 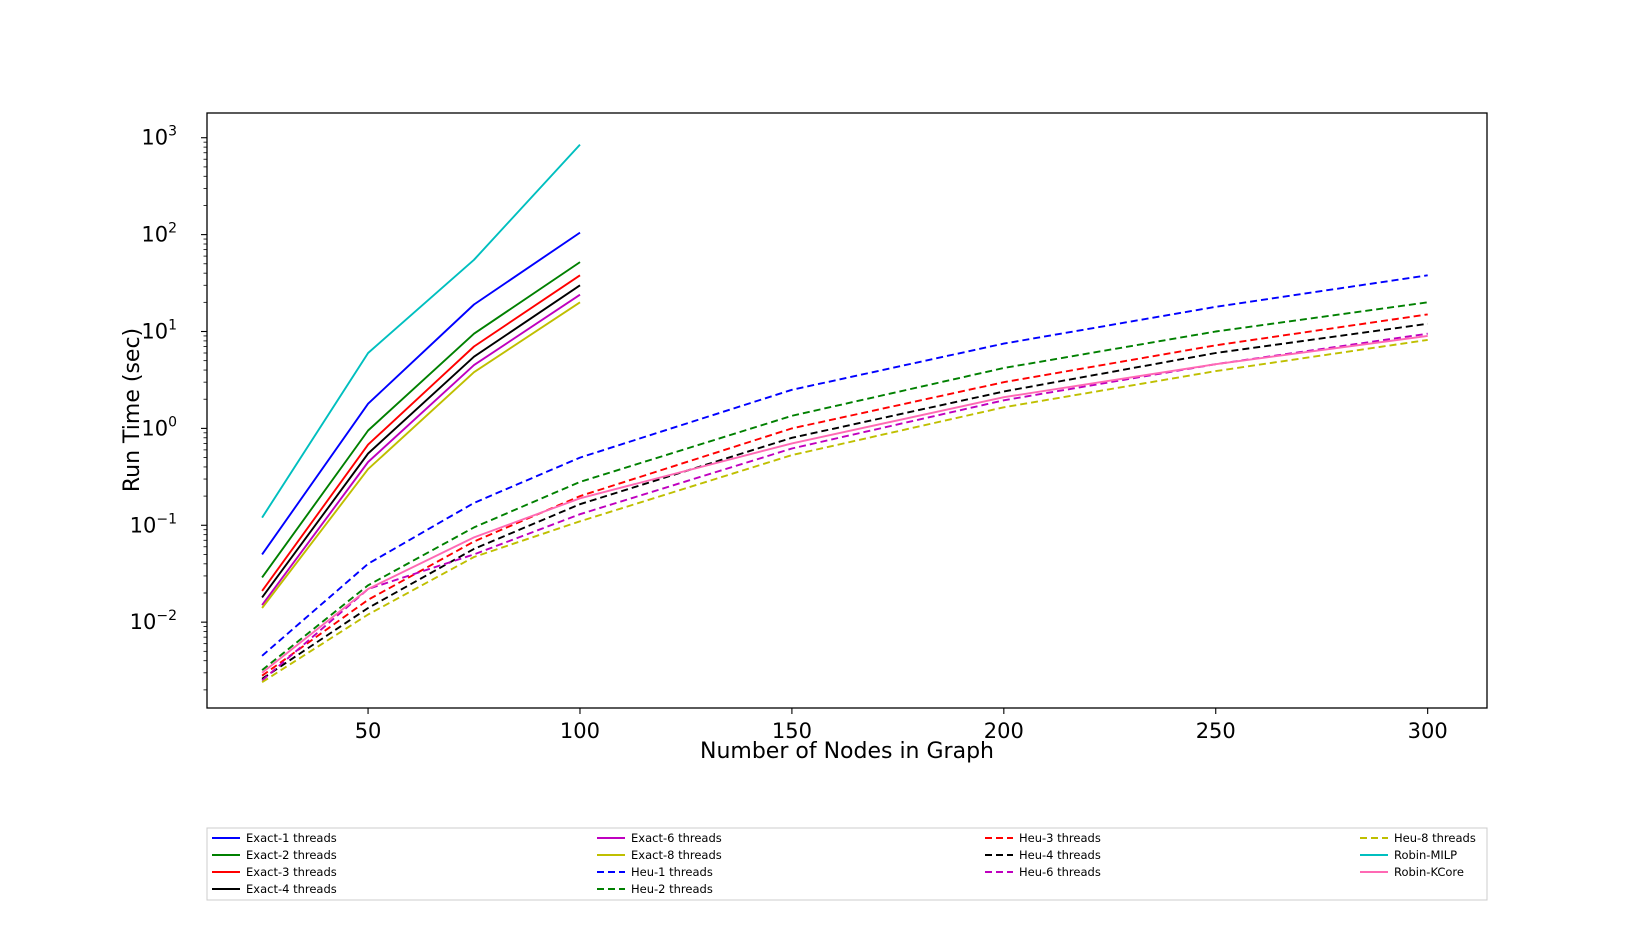 What do you see at coordinates (676, 855) in the screenshot?
I see `legend-entry-label: Exact-8 threads` at bounding box center [676, 855].